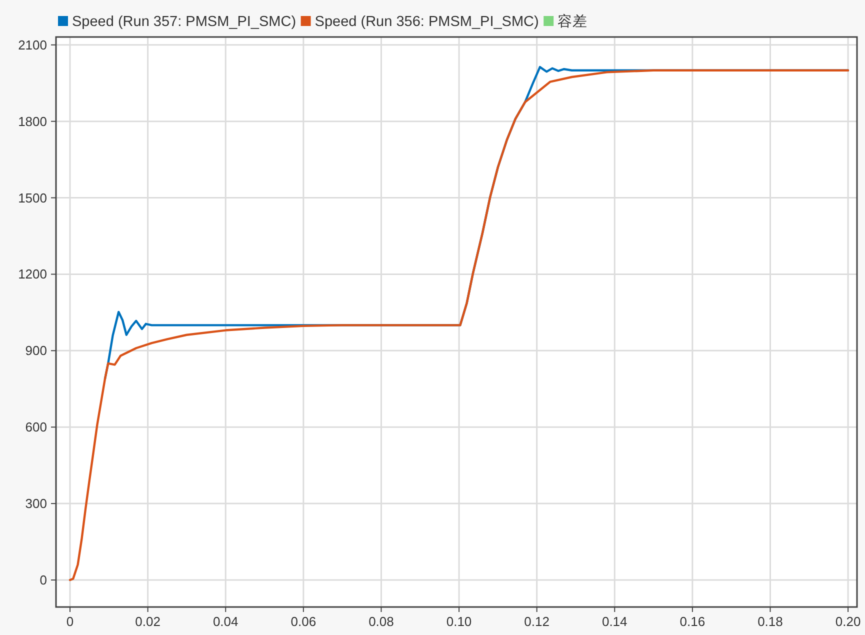 Image resolution: width=865 pixels, height=635 pixels. What do you see at coordinates (36, 427) in the screenshot?
I see `y-tick-label: 600` at bounding box center [36, 427].